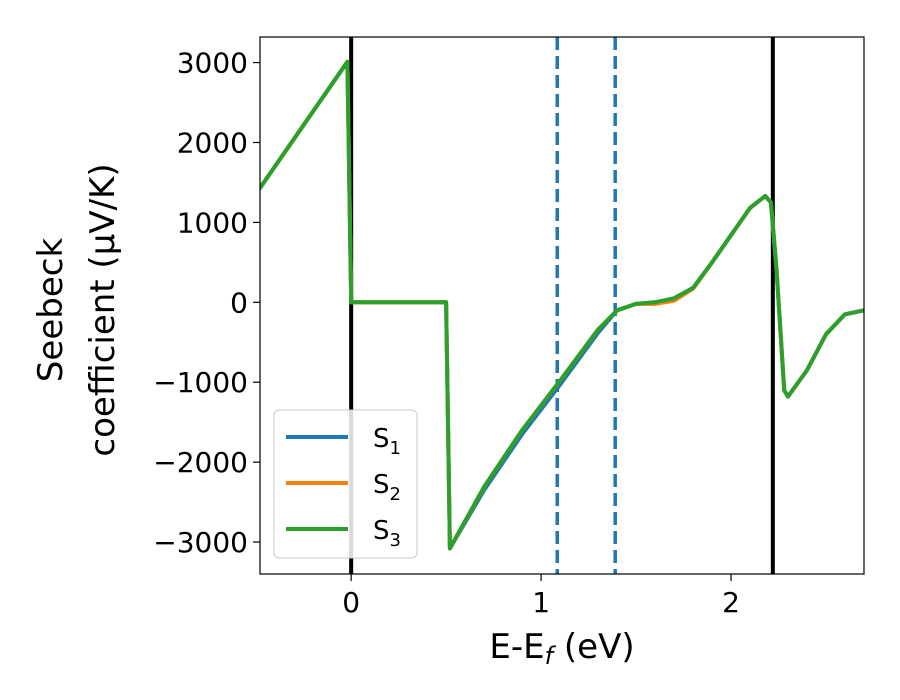 This screenshot has width=900, height=700. Describe the element at coordinates (731, 602) in the screenshot. I see `x-tick-label: 2` at that location.